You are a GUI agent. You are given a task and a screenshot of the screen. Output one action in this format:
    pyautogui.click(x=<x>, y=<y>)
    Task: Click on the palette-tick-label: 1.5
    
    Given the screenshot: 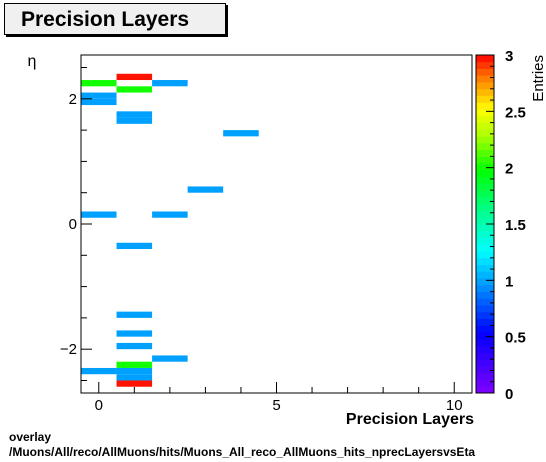 What is the action you would take?
    pyautogui.click(x=515, y=225)
    